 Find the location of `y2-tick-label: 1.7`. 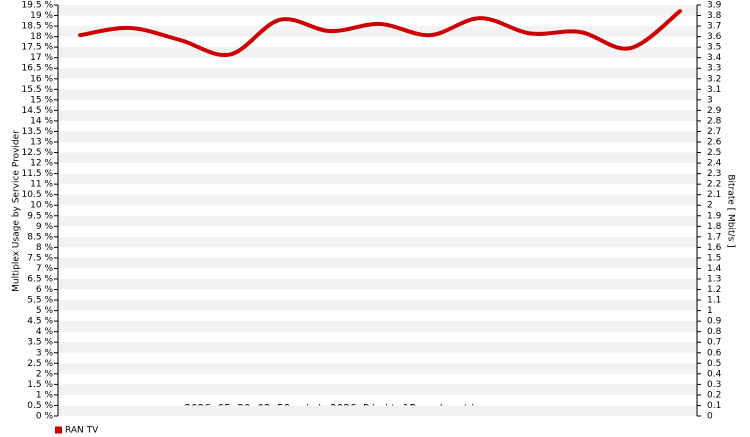

y2-tick-label: 1.7 is located at coordinates (714, 237).